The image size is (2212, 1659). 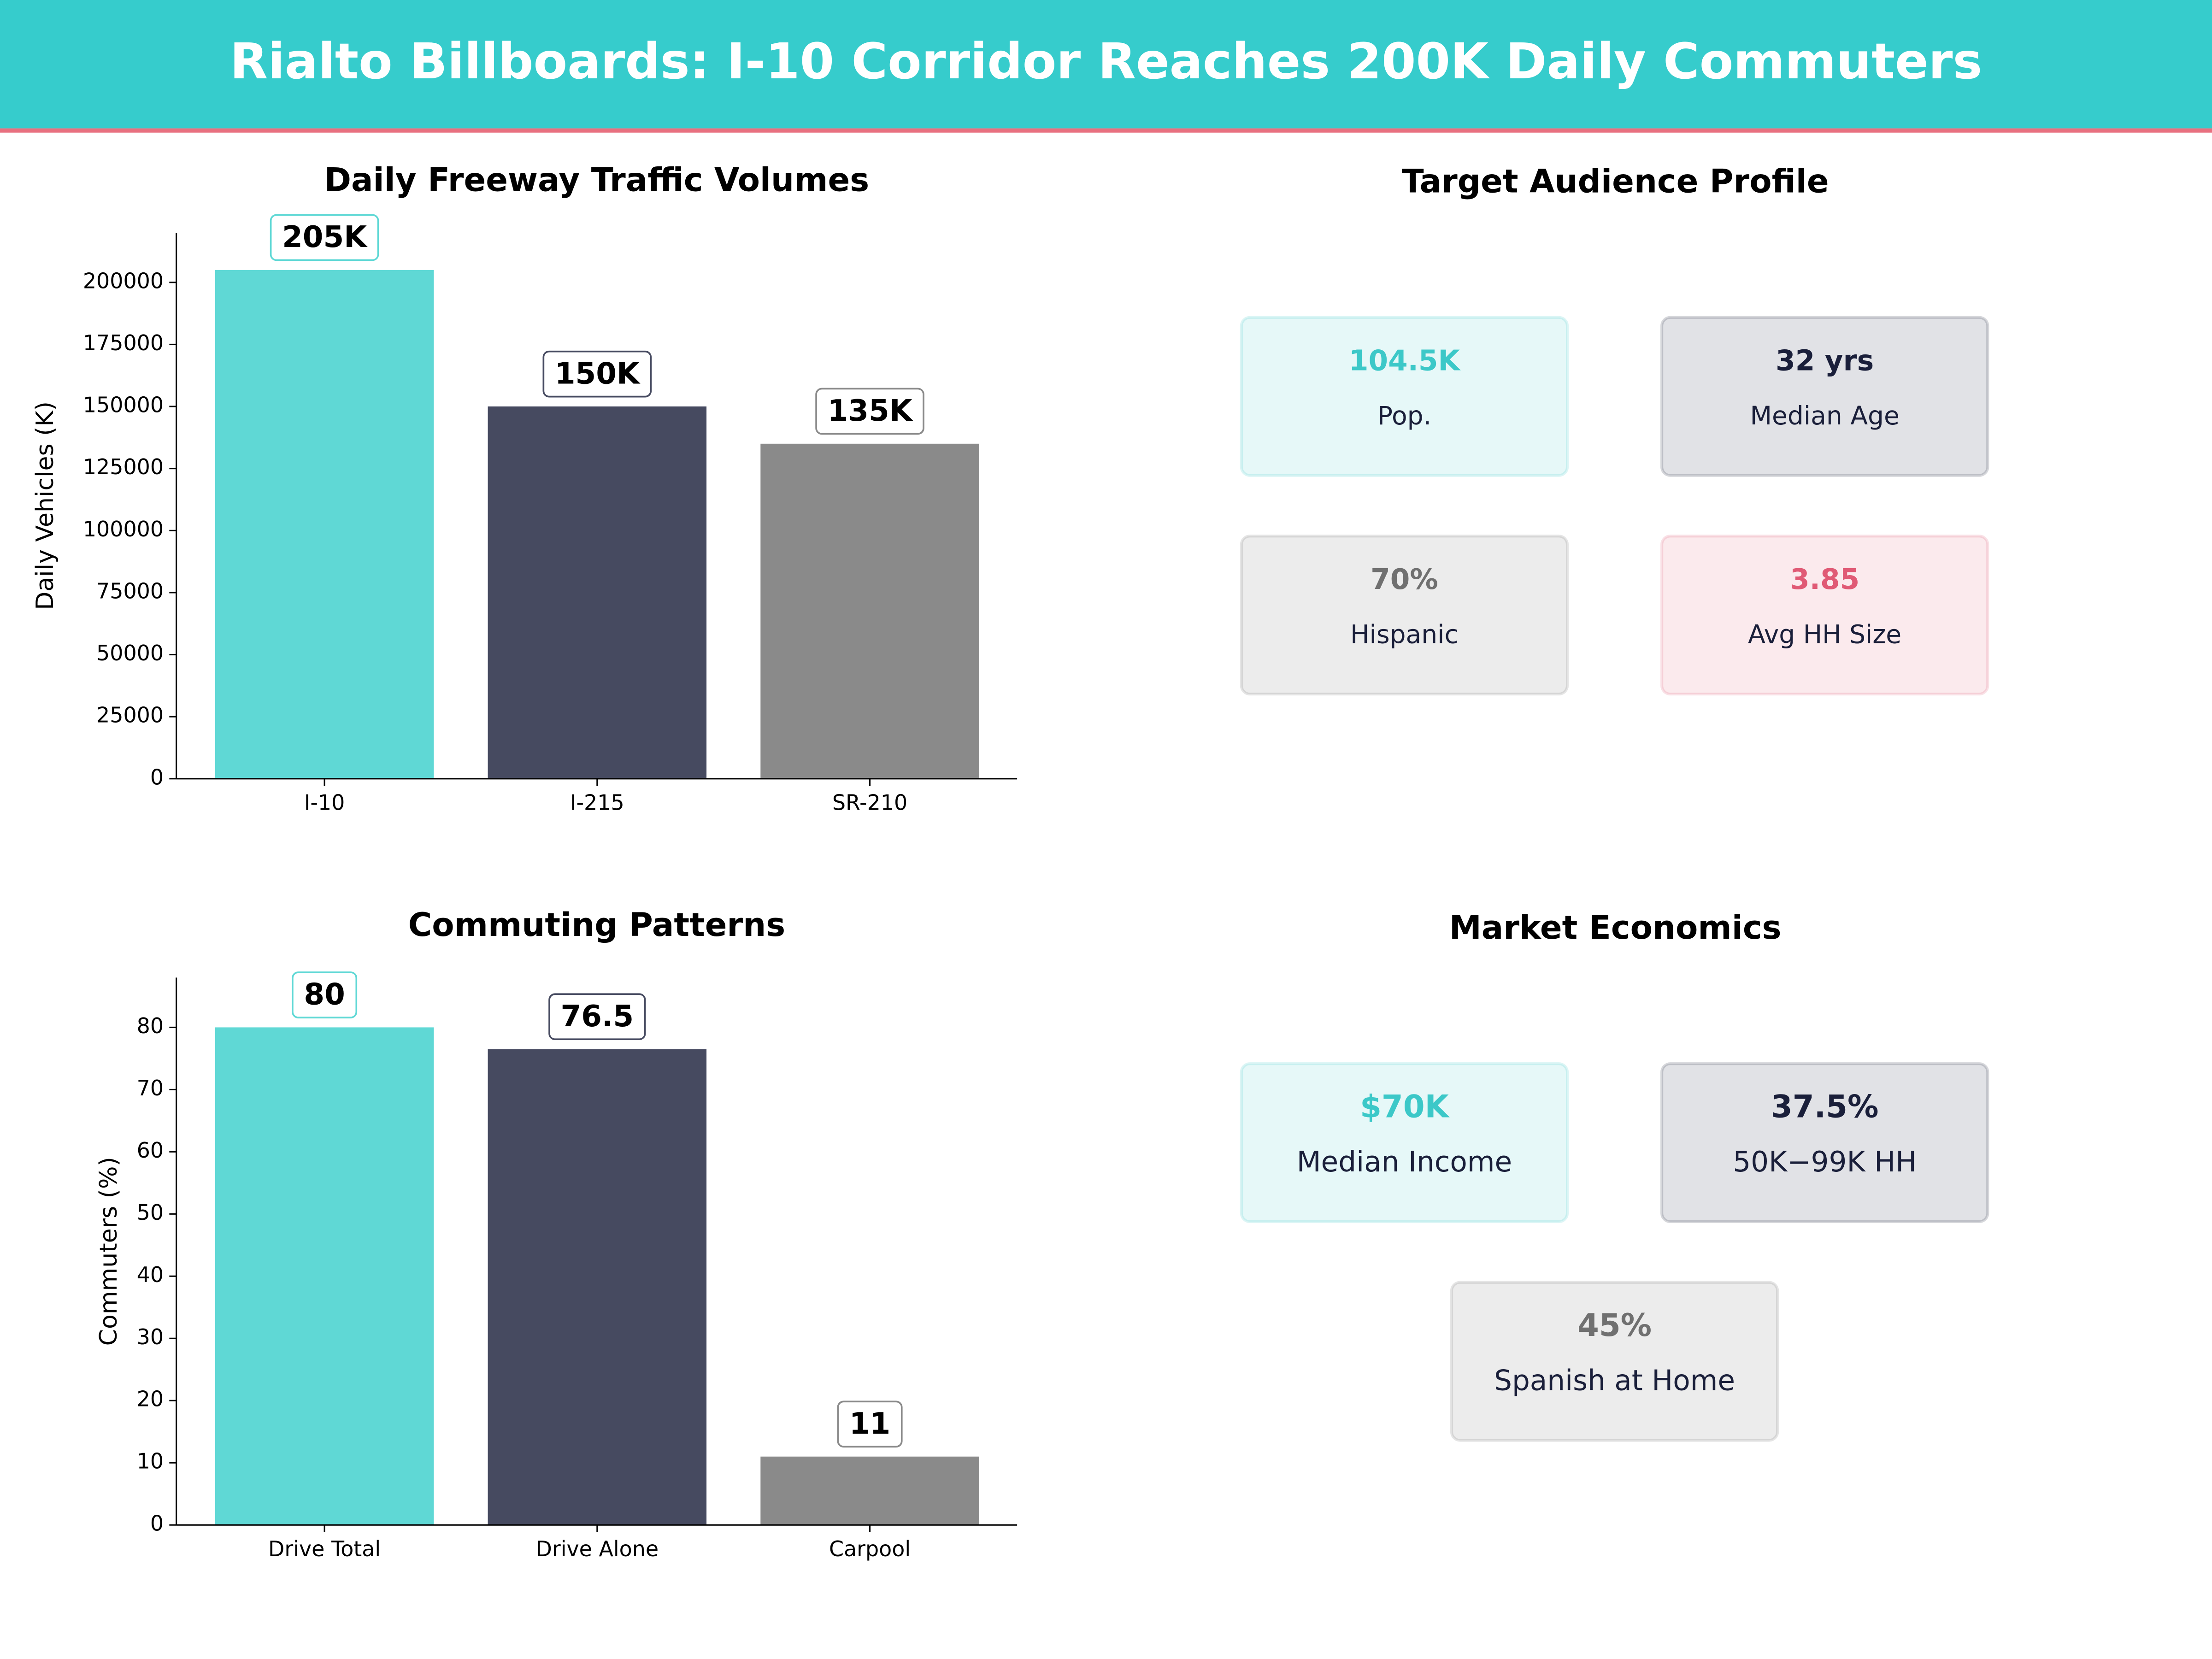 I want to click on stat-value: 3.85, so click(x=1824, y=579).